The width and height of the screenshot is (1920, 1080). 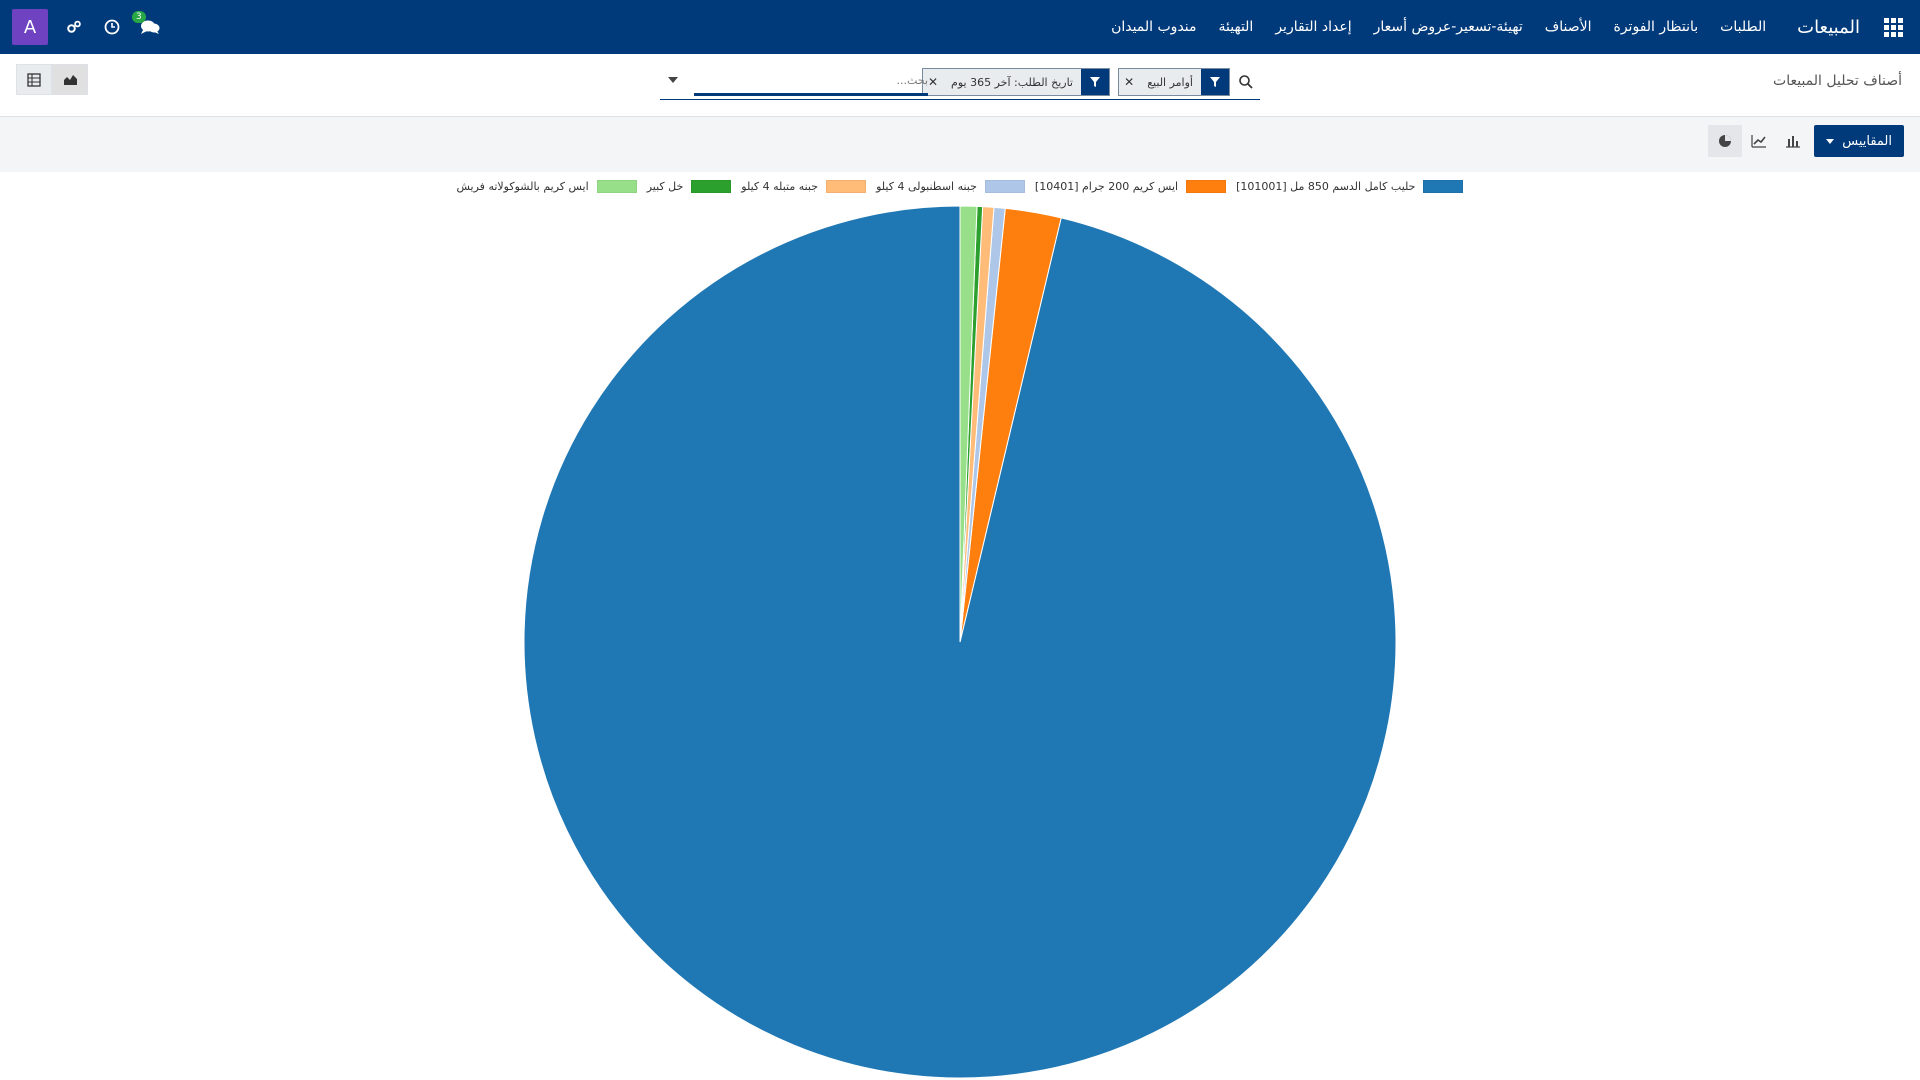 I want to click on search-bar: أوامر البيع ✕ تاريخ الطلب: آخر 365 يوم ✕, so click(x=960, y=82).